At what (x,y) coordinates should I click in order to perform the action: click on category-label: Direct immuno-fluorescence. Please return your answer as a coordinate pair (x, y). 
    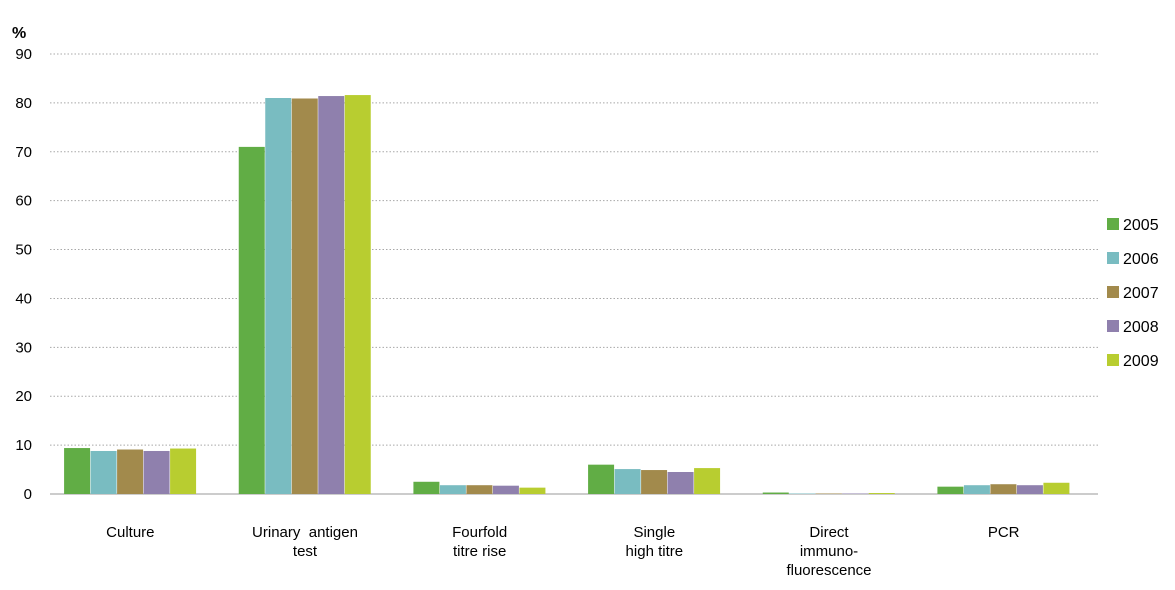
    Looking at the image, I should click on (828, 551).